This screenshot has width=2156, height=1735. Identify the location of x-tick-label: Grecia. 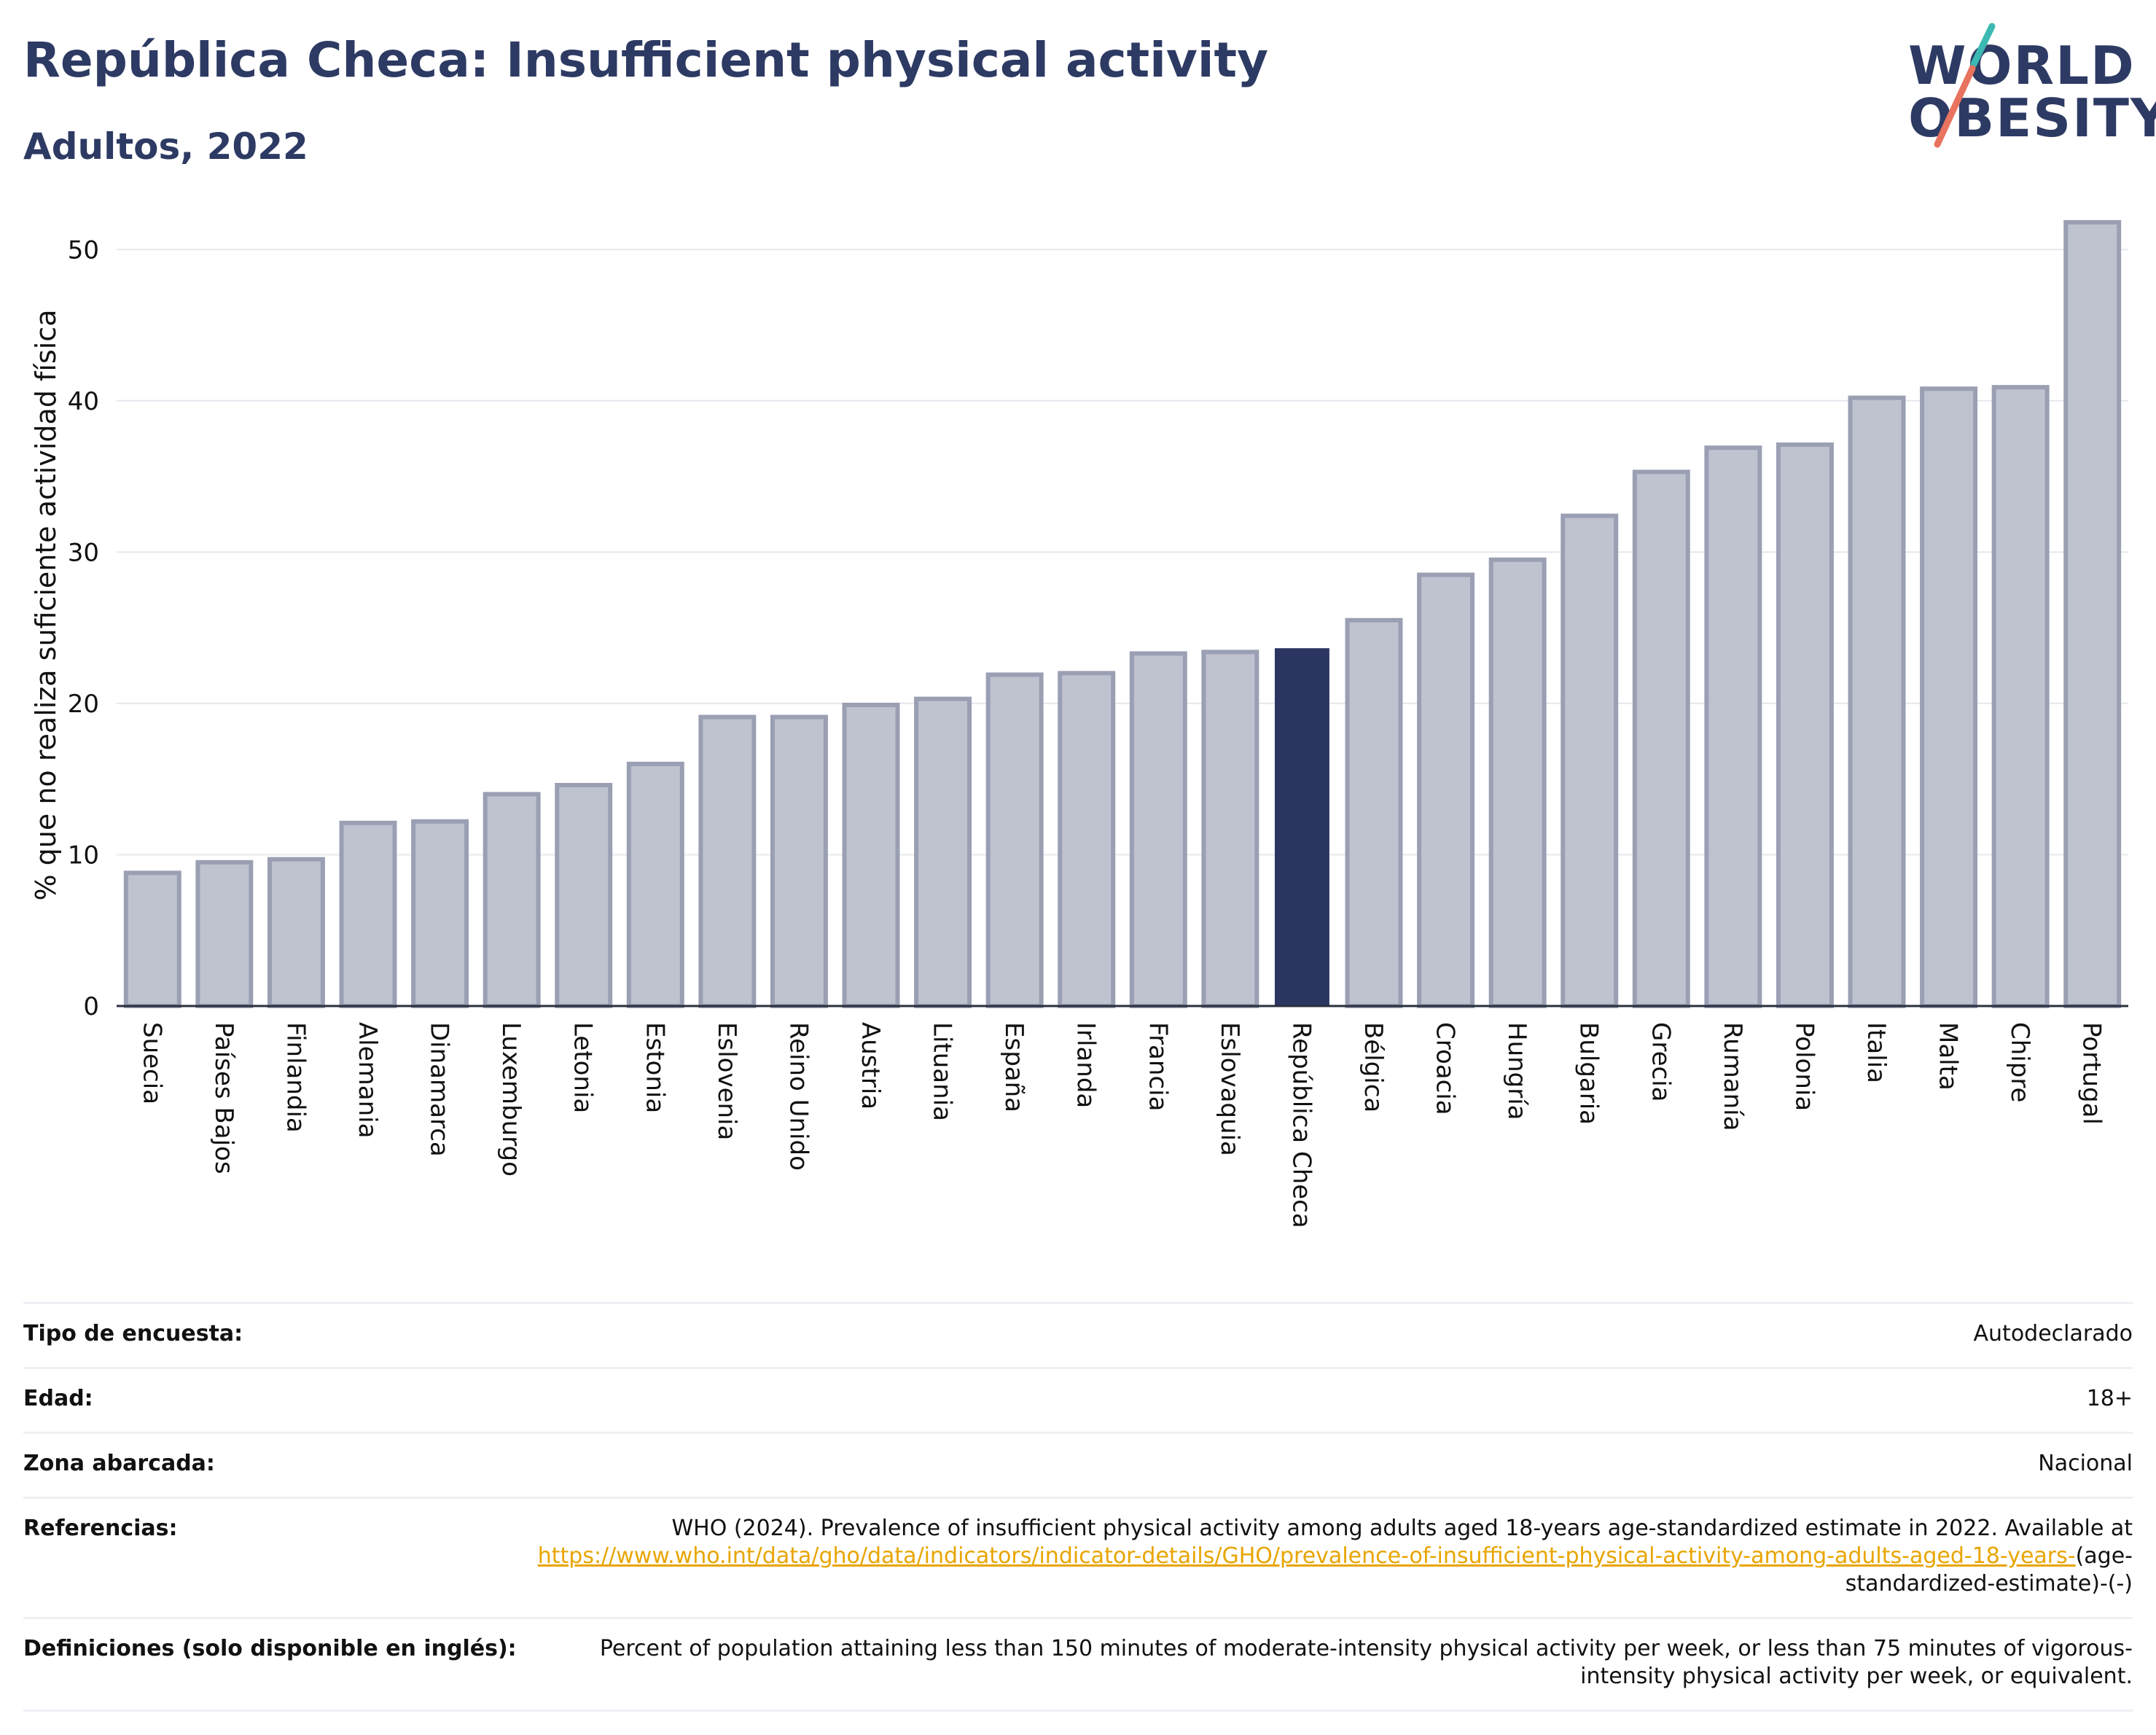
(1661, 1062).